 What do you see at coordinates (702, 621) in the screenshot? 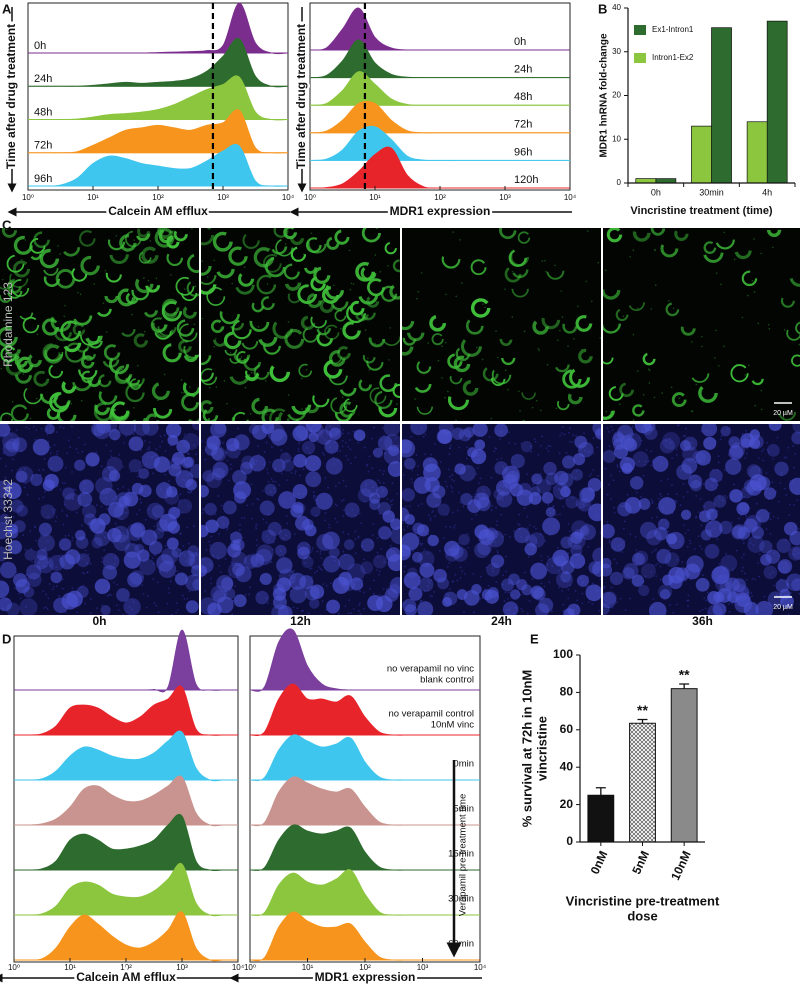
I see `column-label: 36h` at bounding box center [702, 621].